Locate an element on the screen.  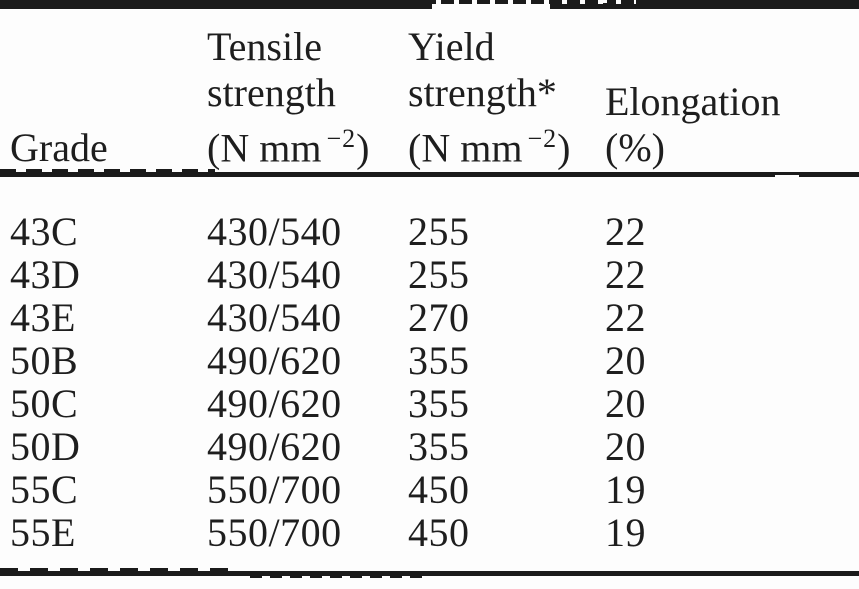
header-tensile-unit: (N mm −2) is located at coordinates (307, 143).